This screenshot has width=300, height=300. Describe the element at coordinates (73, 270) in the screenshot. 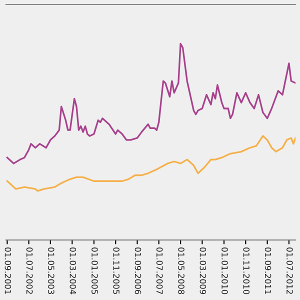

I see `x-tick-label: 01.03.2004` at that location.